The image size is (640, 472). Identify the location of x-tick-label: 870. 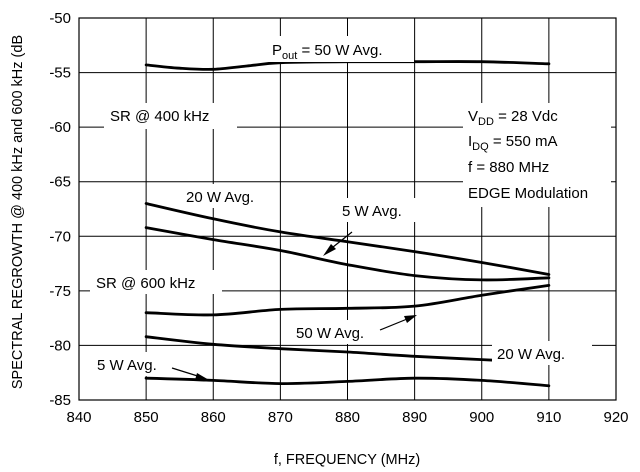
(280, 417).